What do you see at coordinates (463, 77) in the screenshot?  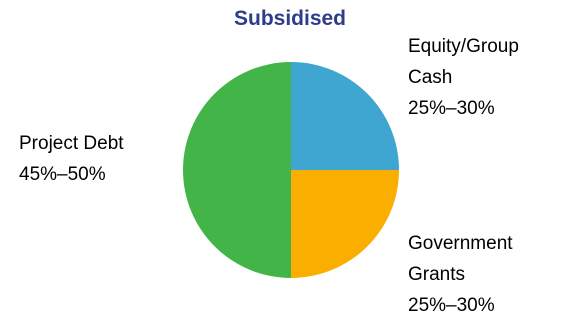 I see `label-equity-group-cash: Equity/Group Cash 25%–30%` at bounding box center [463, 77].